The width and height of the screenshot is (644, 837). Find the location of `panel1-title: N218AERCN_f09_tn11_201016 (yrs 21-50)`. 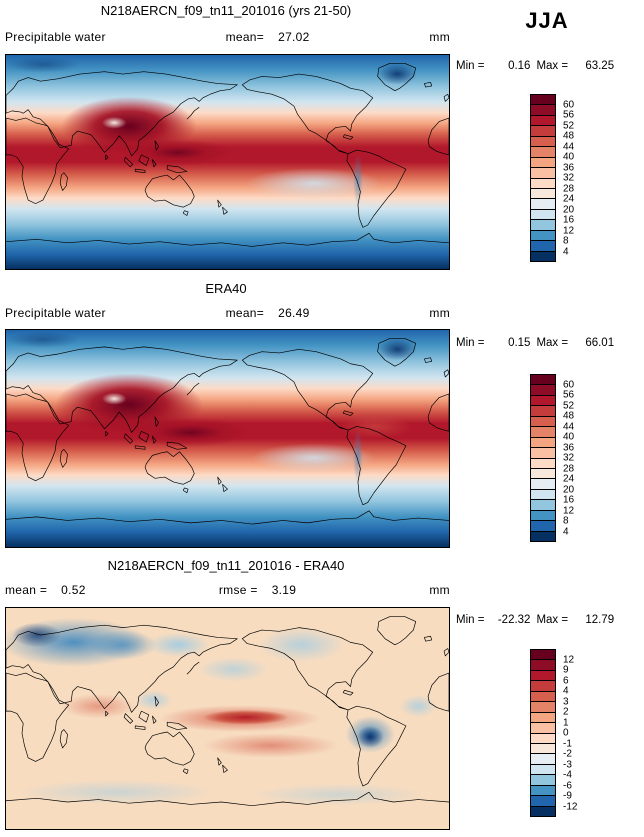

panel1-title: N218AERCN_f09_tn11_201016 (yrs 21-50) is located at coordinates (226, 10).